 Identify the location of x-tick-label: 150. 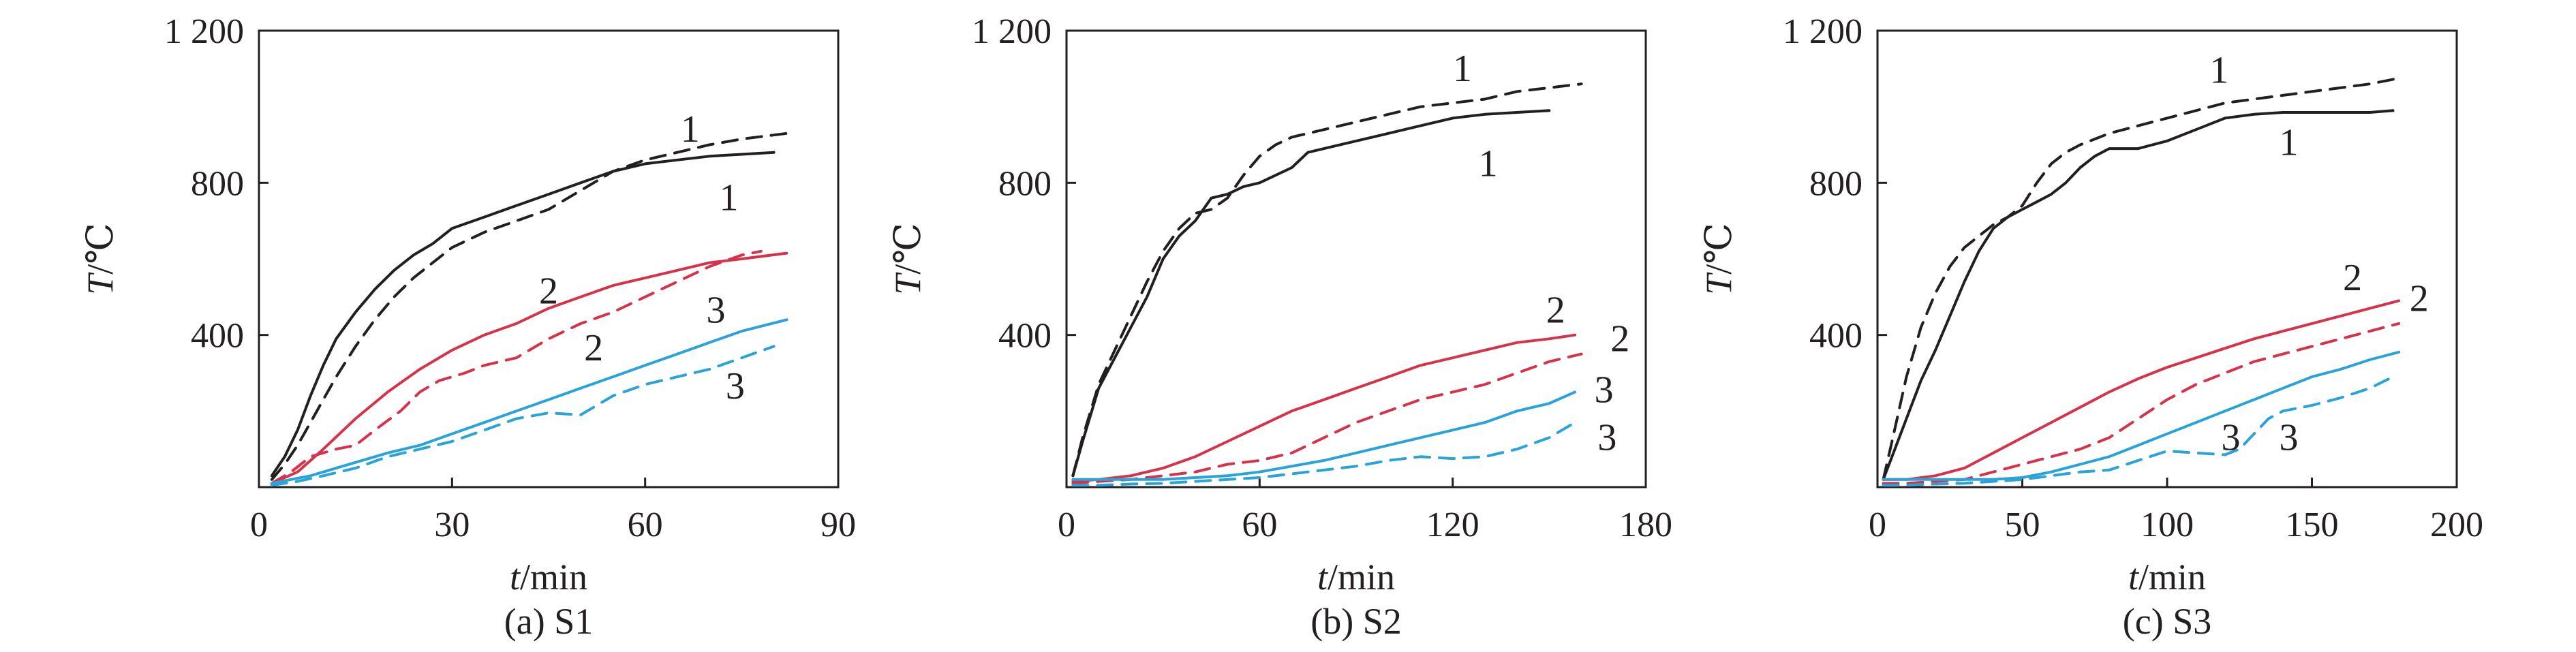
(2312, 525).